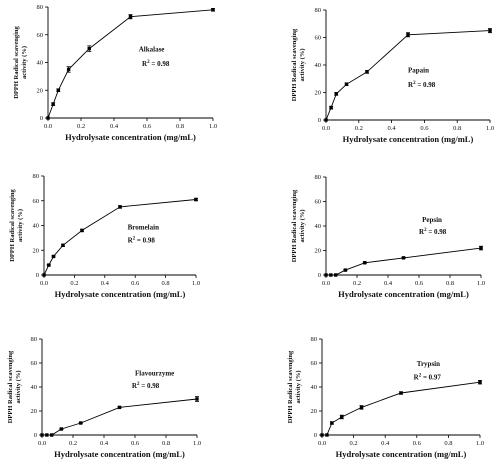 The image size is (500, 465). Describe the element at coordinates (418, 71) in the screenshot. I see `enzyme-label: Papain` at that location.